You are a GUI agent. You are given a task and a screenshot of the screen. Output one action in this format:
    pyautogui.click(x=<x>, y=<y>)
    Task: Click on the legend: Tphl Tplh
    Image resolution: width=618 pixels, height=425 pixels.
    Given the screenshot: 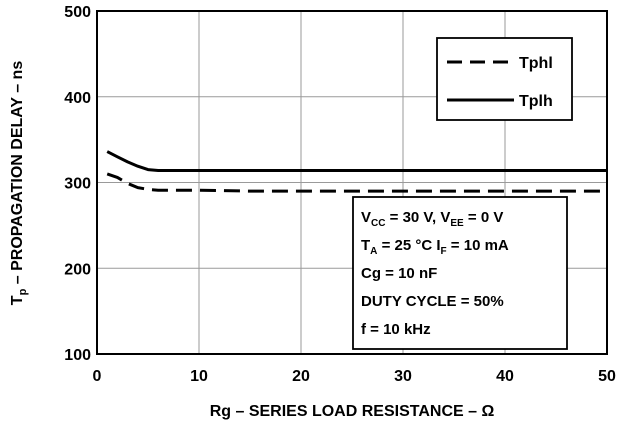 What is the action you would take?
    pyautogui.click(x=504, y=79)
    